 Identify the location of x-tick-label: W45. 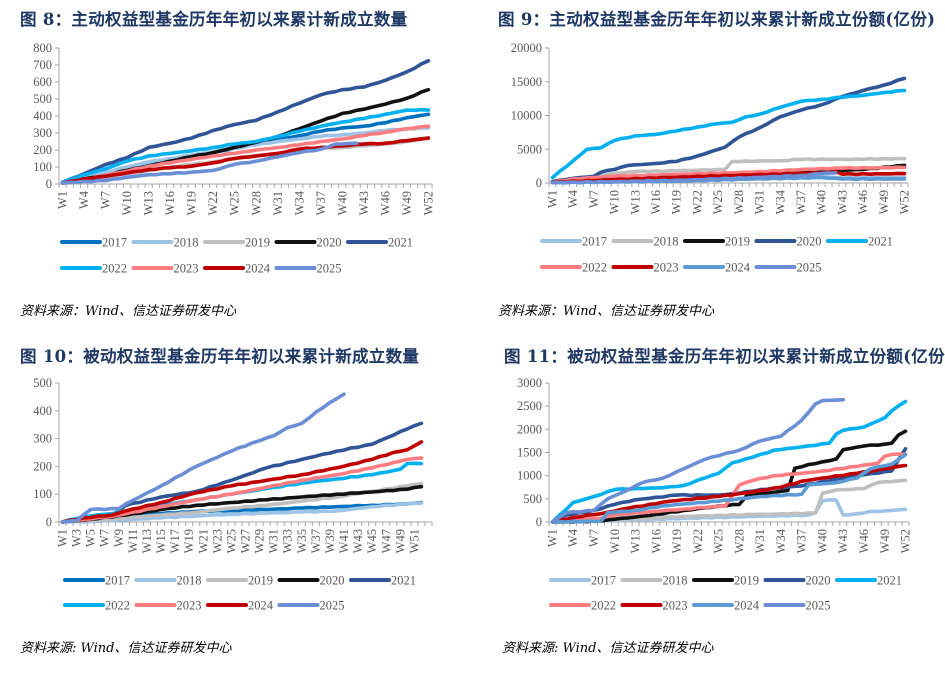
(372, 541).